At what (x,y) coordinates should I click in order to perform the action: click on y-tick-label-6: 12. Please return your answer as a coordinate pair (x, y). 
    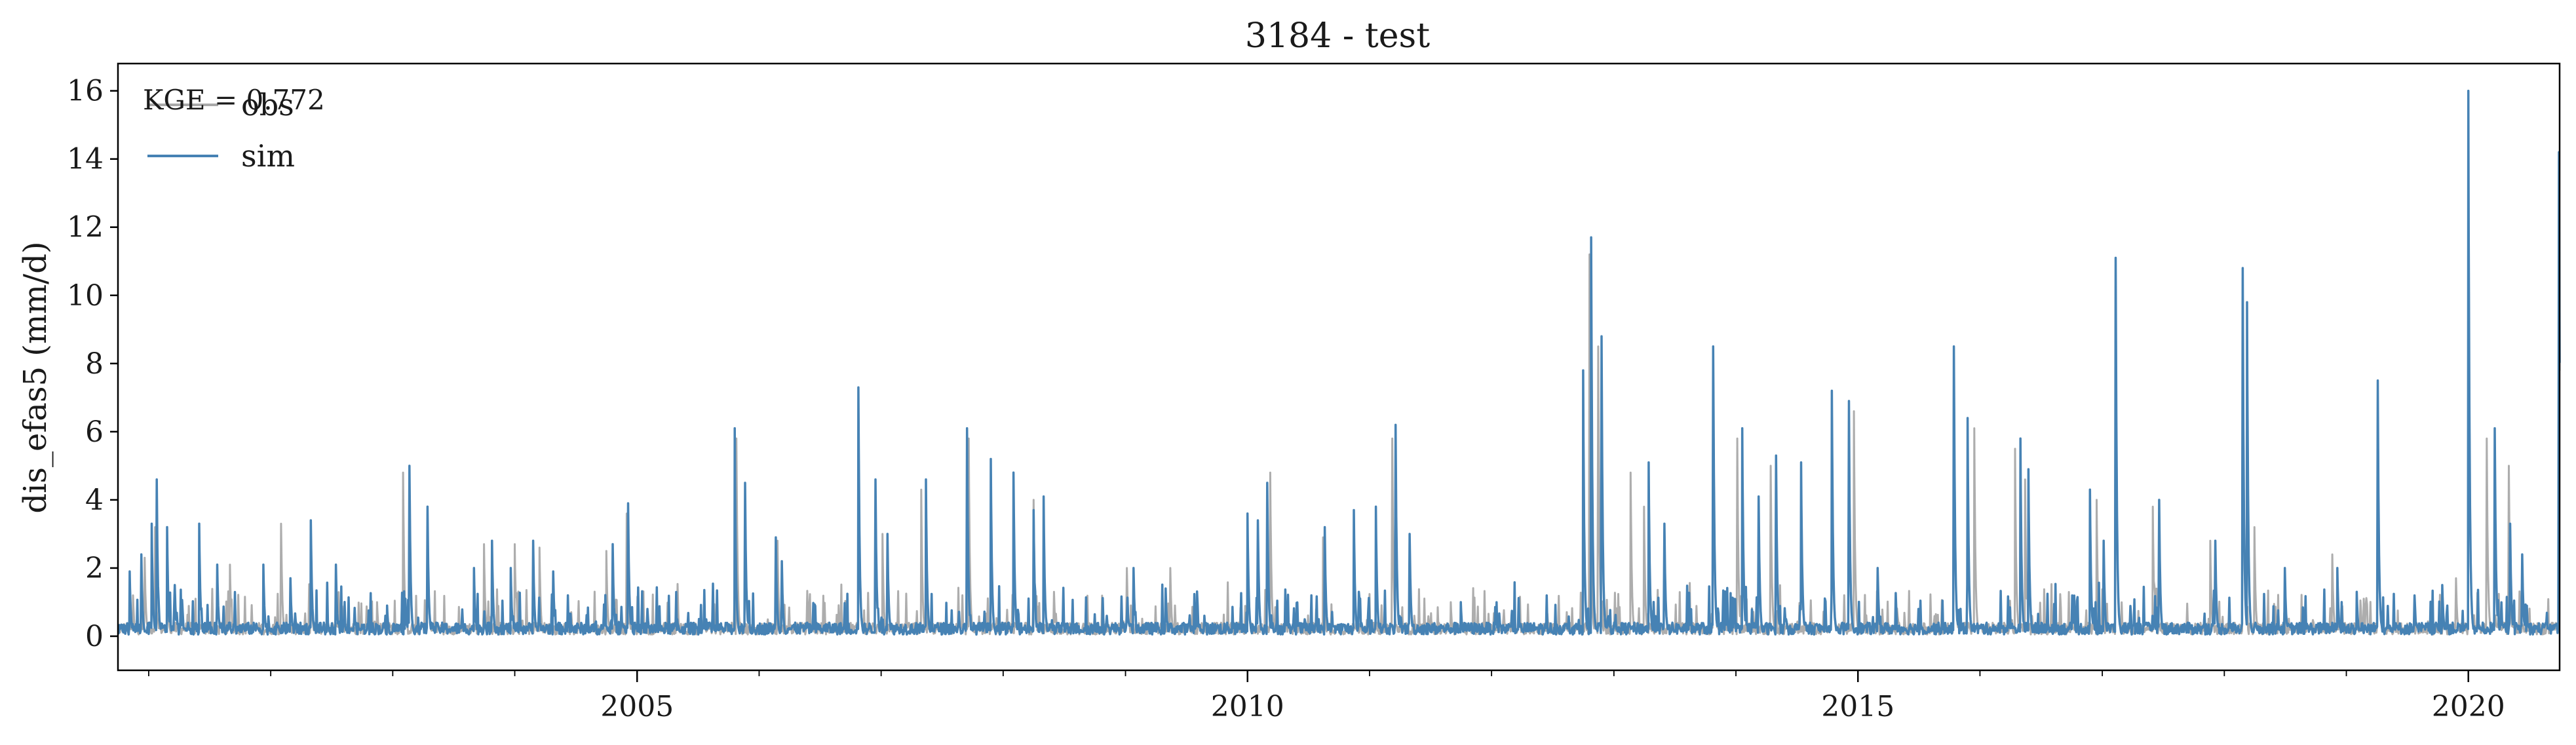
    Looking at the image, I should click on (85, 227).